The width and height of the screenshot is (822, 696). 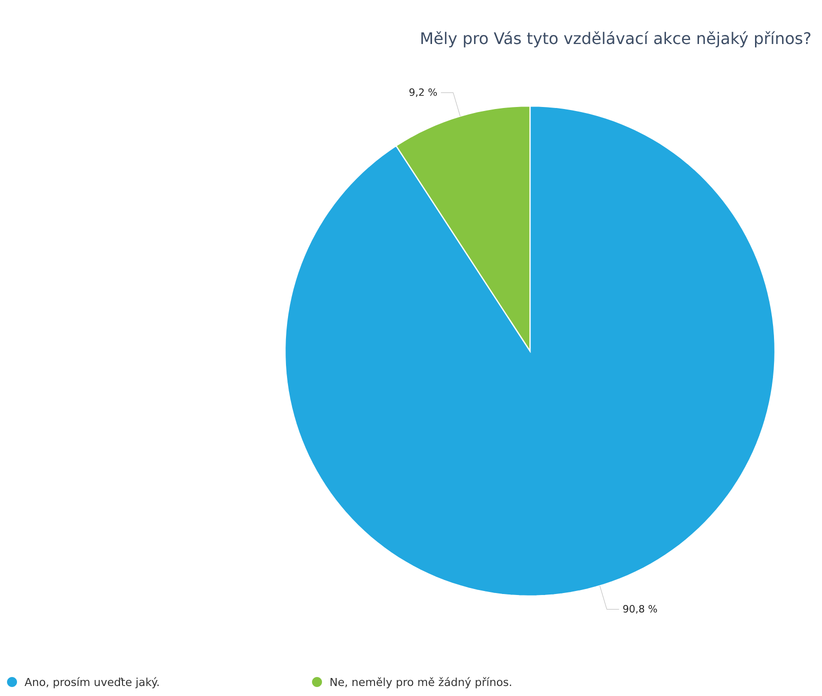 What do you see at coordinates (423, 92) in the screenshot?
I see `data-label: 9,2 %` at bounding box center [423, 92].